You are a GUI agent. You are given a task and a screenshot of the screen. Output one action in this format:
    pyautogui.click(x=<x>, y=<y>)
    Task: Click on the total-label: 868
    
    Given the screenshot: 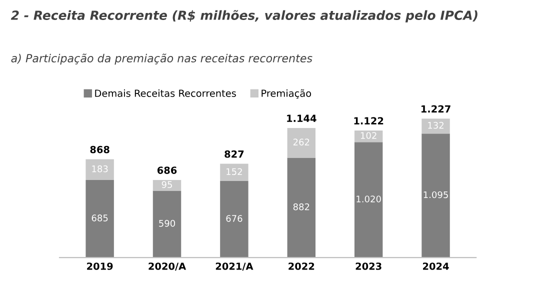 What is the action you would take?
    pyautogui.click(x=100, y=150)
    